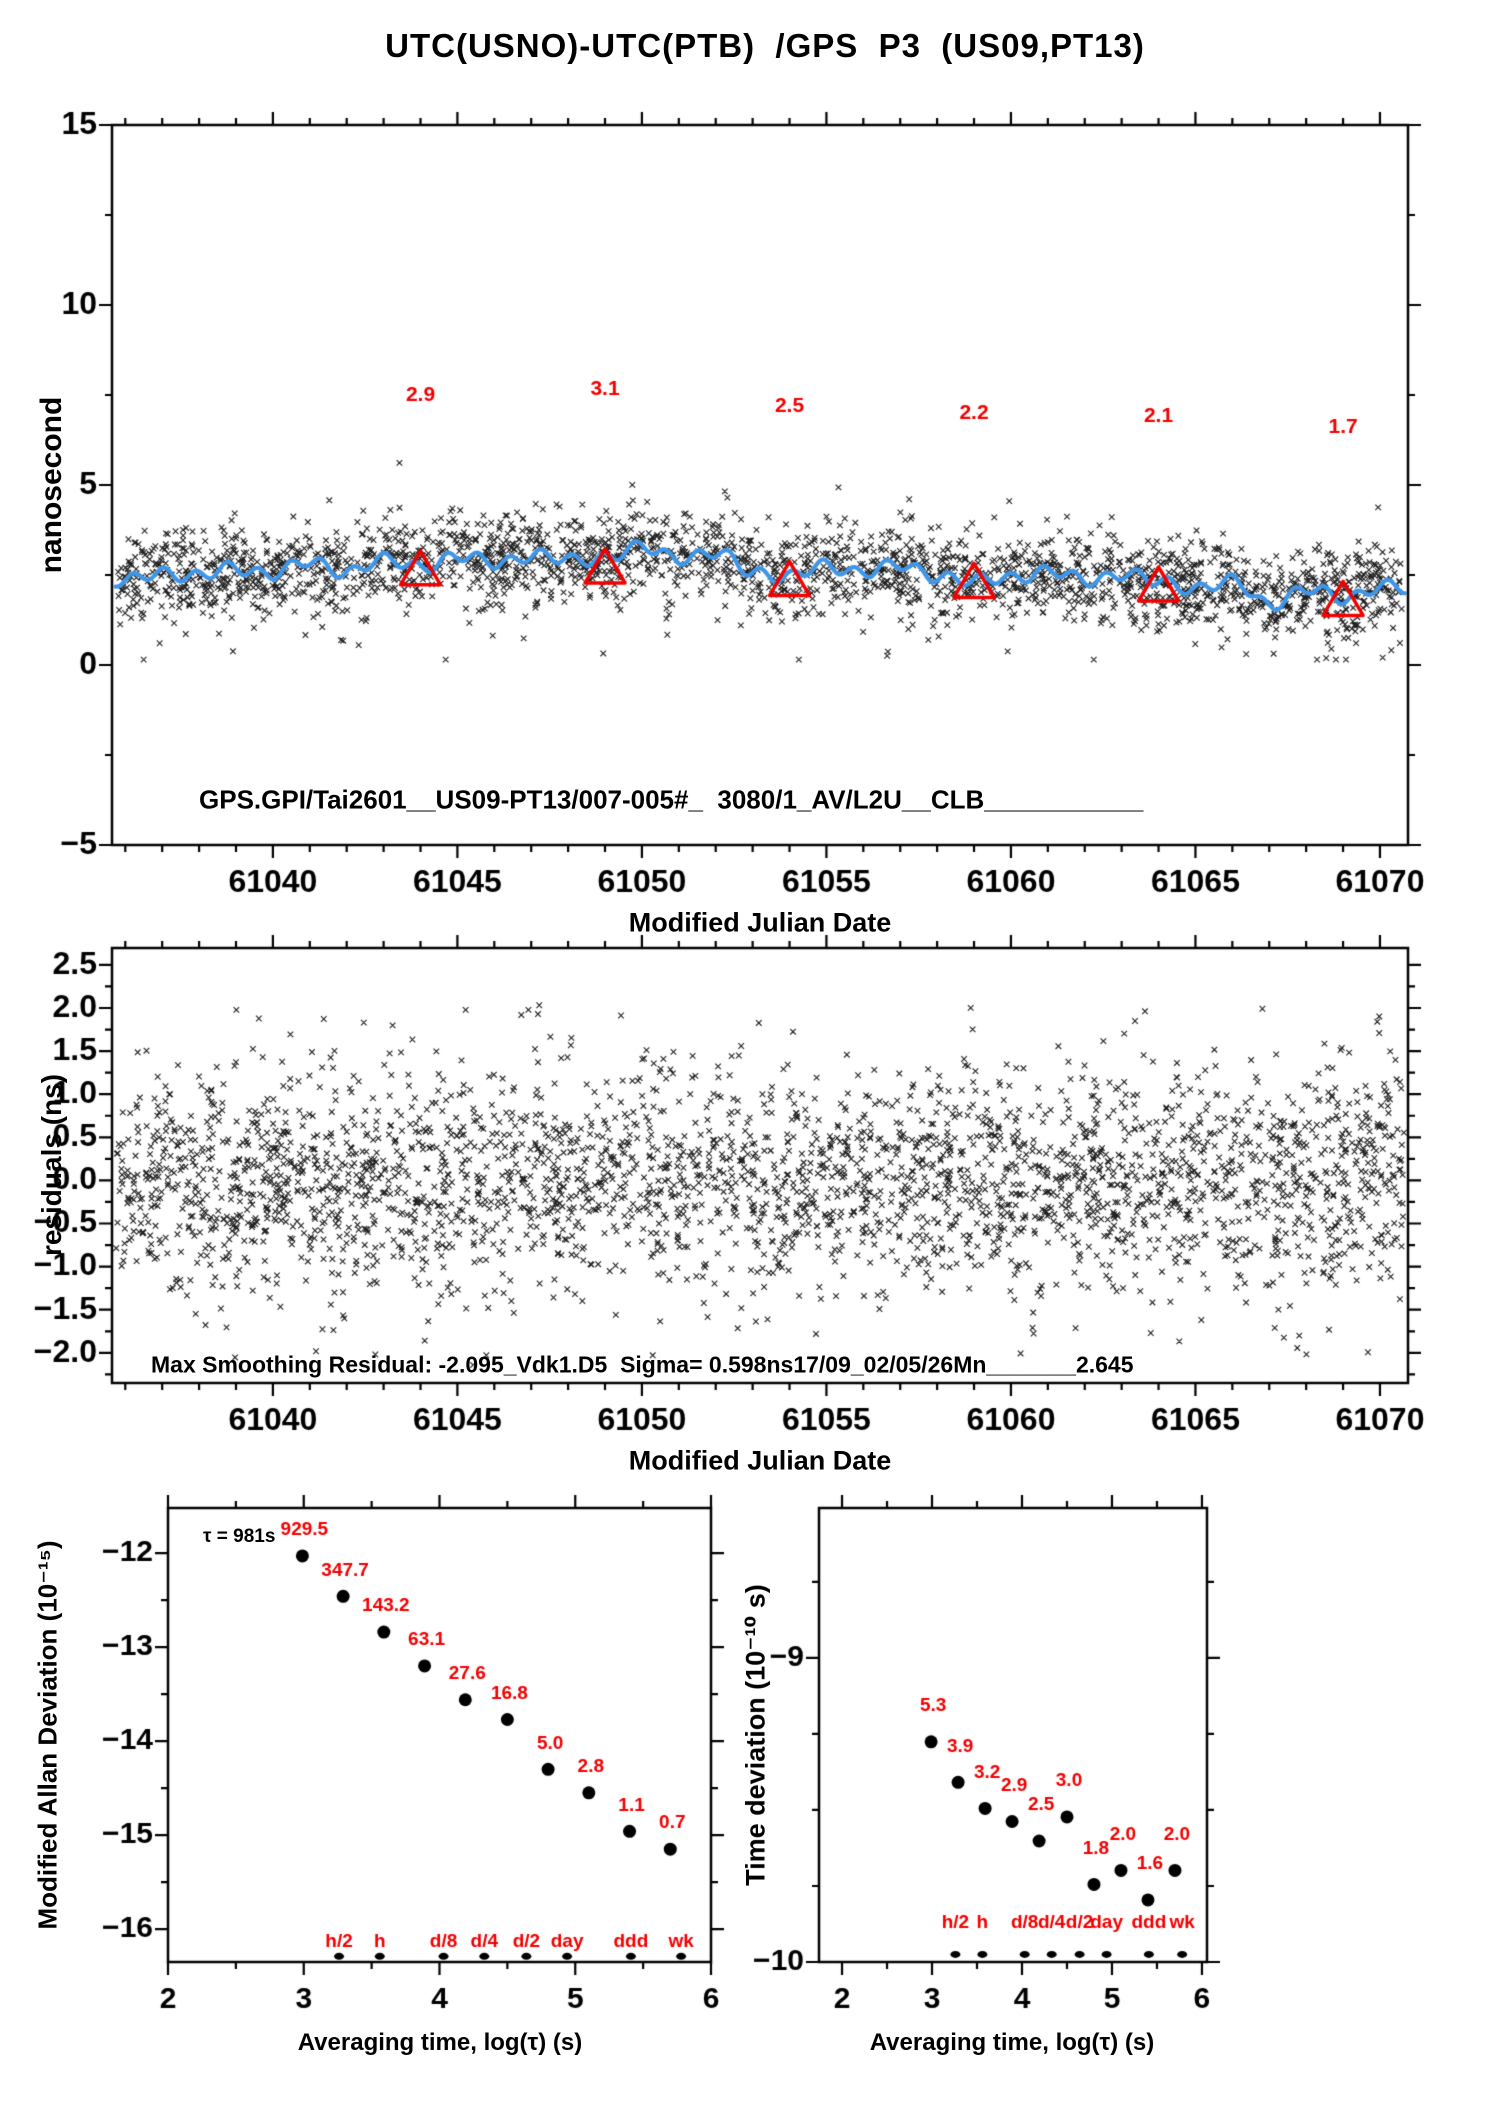 The height and width of the screenshot is (2105, 1488). I want to click on axis-label-tdev: Time deviation (10⁻¹⁰ s), so click(755, 1735).